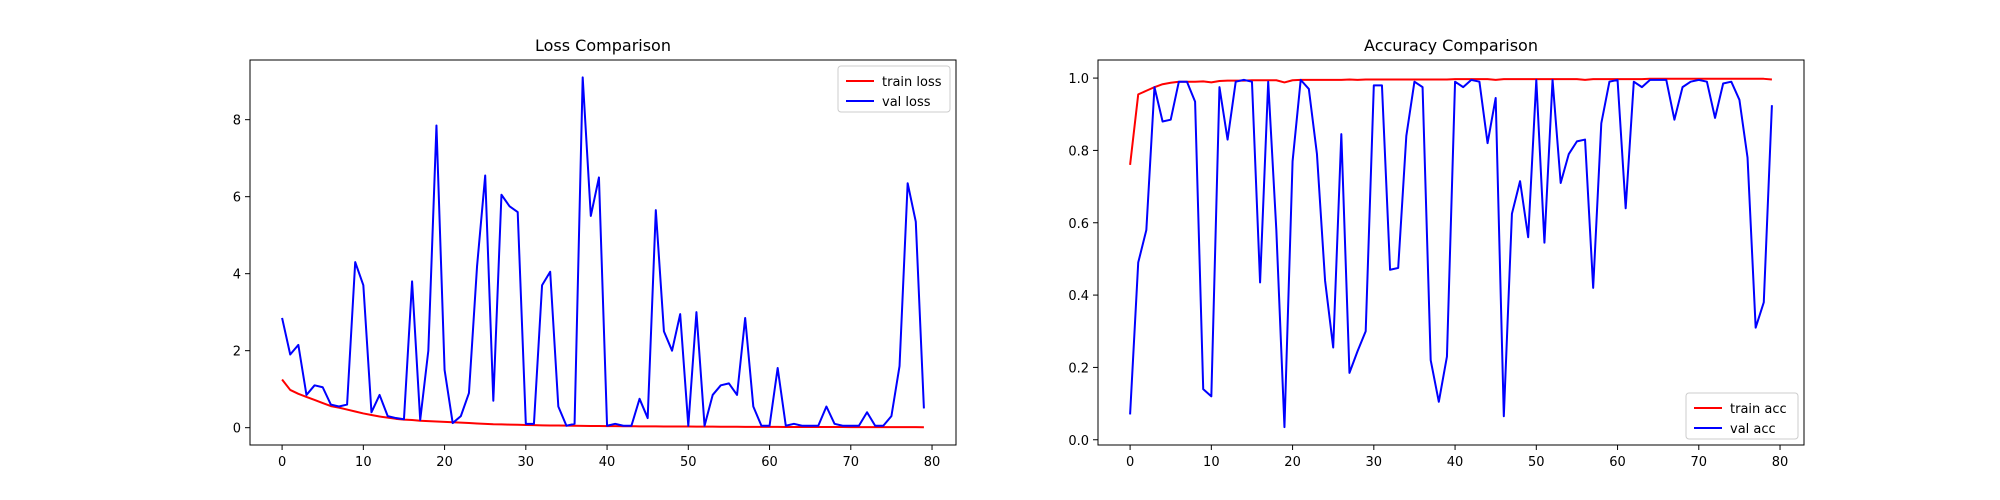 Image resolution: width=2000 pixels, height=500 pixels. Describe the element at coordinates (237, 198) in the screenshot. I see `y-tick-label: 6` at that location.